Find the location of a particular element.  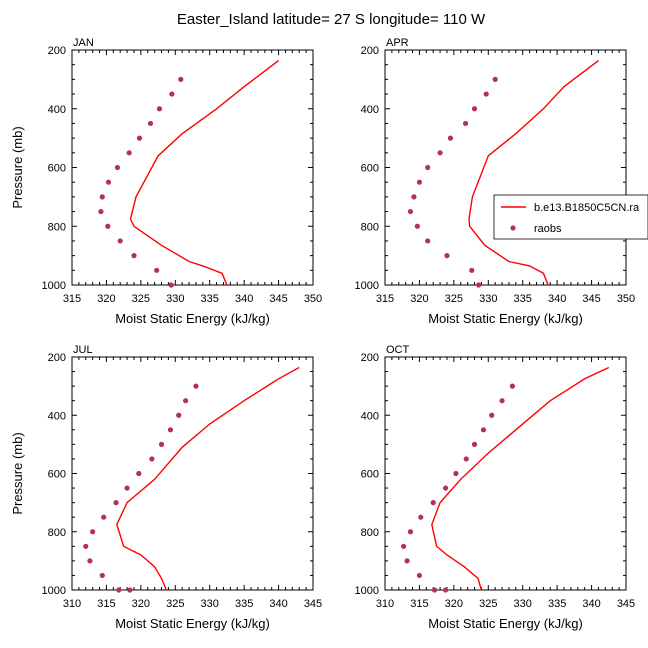

legend-box is located at coordinates (570, 217).